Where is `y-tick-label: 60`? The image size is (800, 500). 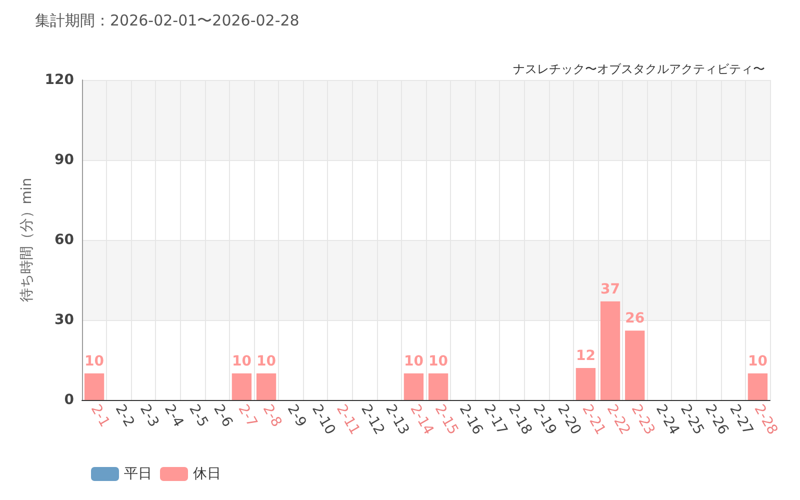
y-tick-label: 60 is located at coordinates (64, 240).